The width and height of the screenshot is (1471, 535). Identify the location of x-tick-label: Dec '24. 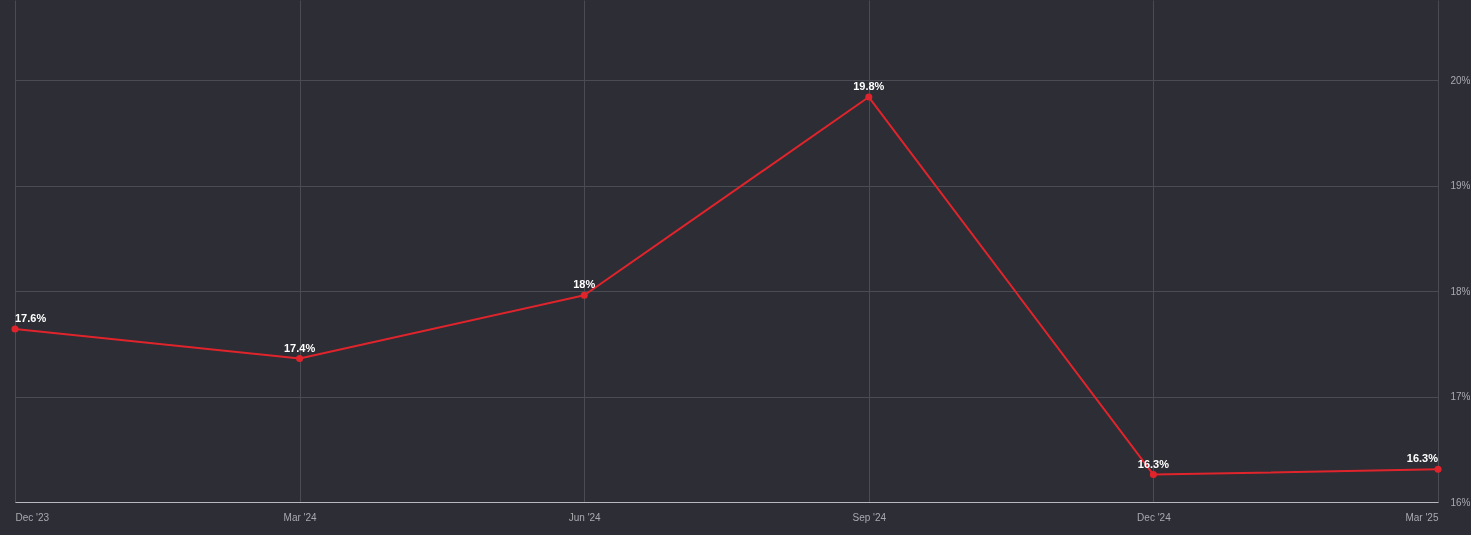
(1154, 517).